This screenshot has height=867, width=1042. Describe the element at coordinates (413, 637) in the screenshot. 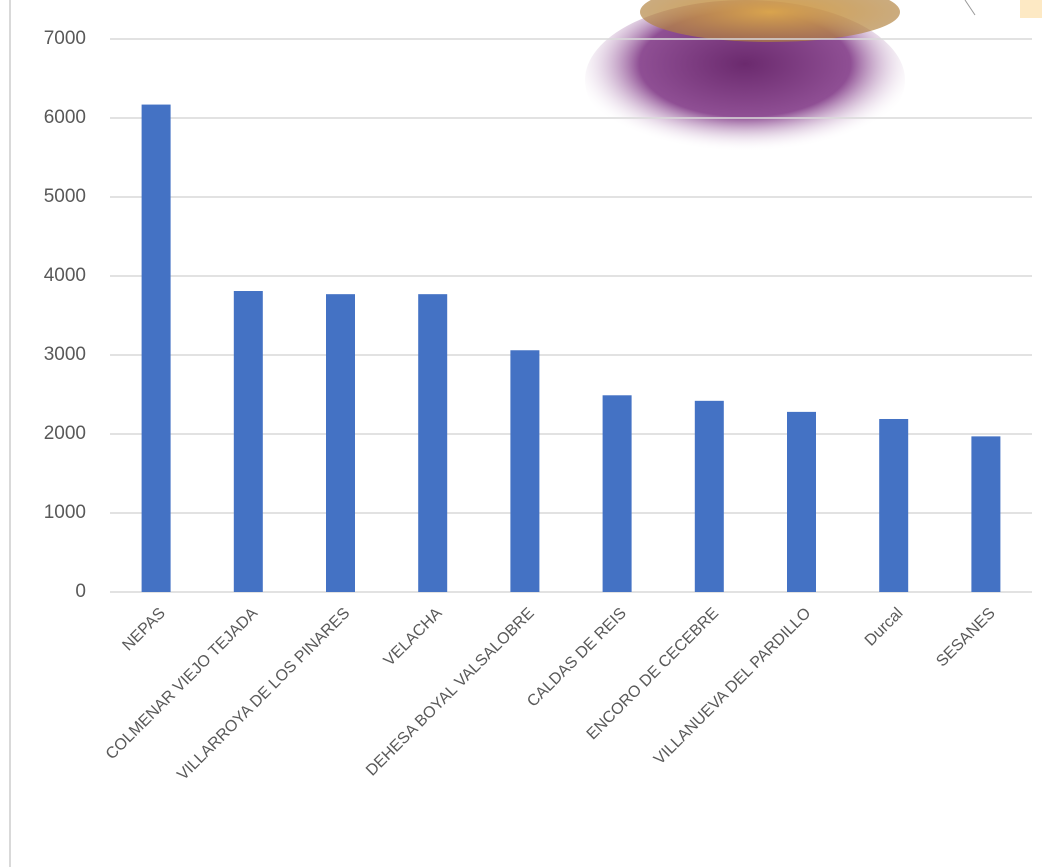

I see `x-tick-label: VELACHA` at that location.